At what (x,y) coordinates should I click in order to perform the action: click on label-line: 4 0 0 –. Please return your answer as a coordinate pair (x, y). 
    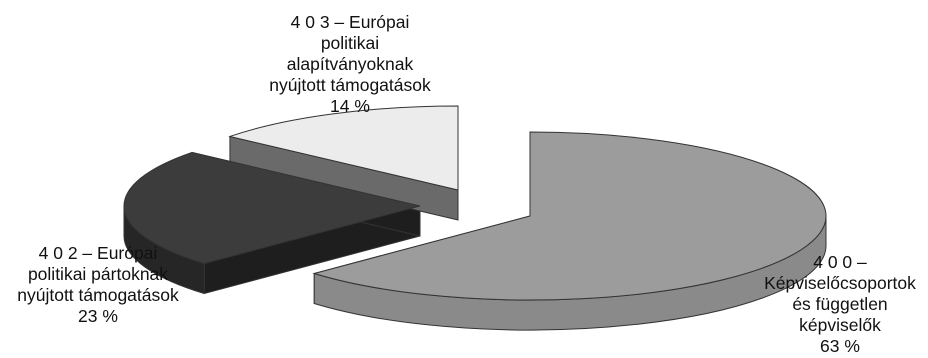
    Looking at the image, I should click on (840, 262).